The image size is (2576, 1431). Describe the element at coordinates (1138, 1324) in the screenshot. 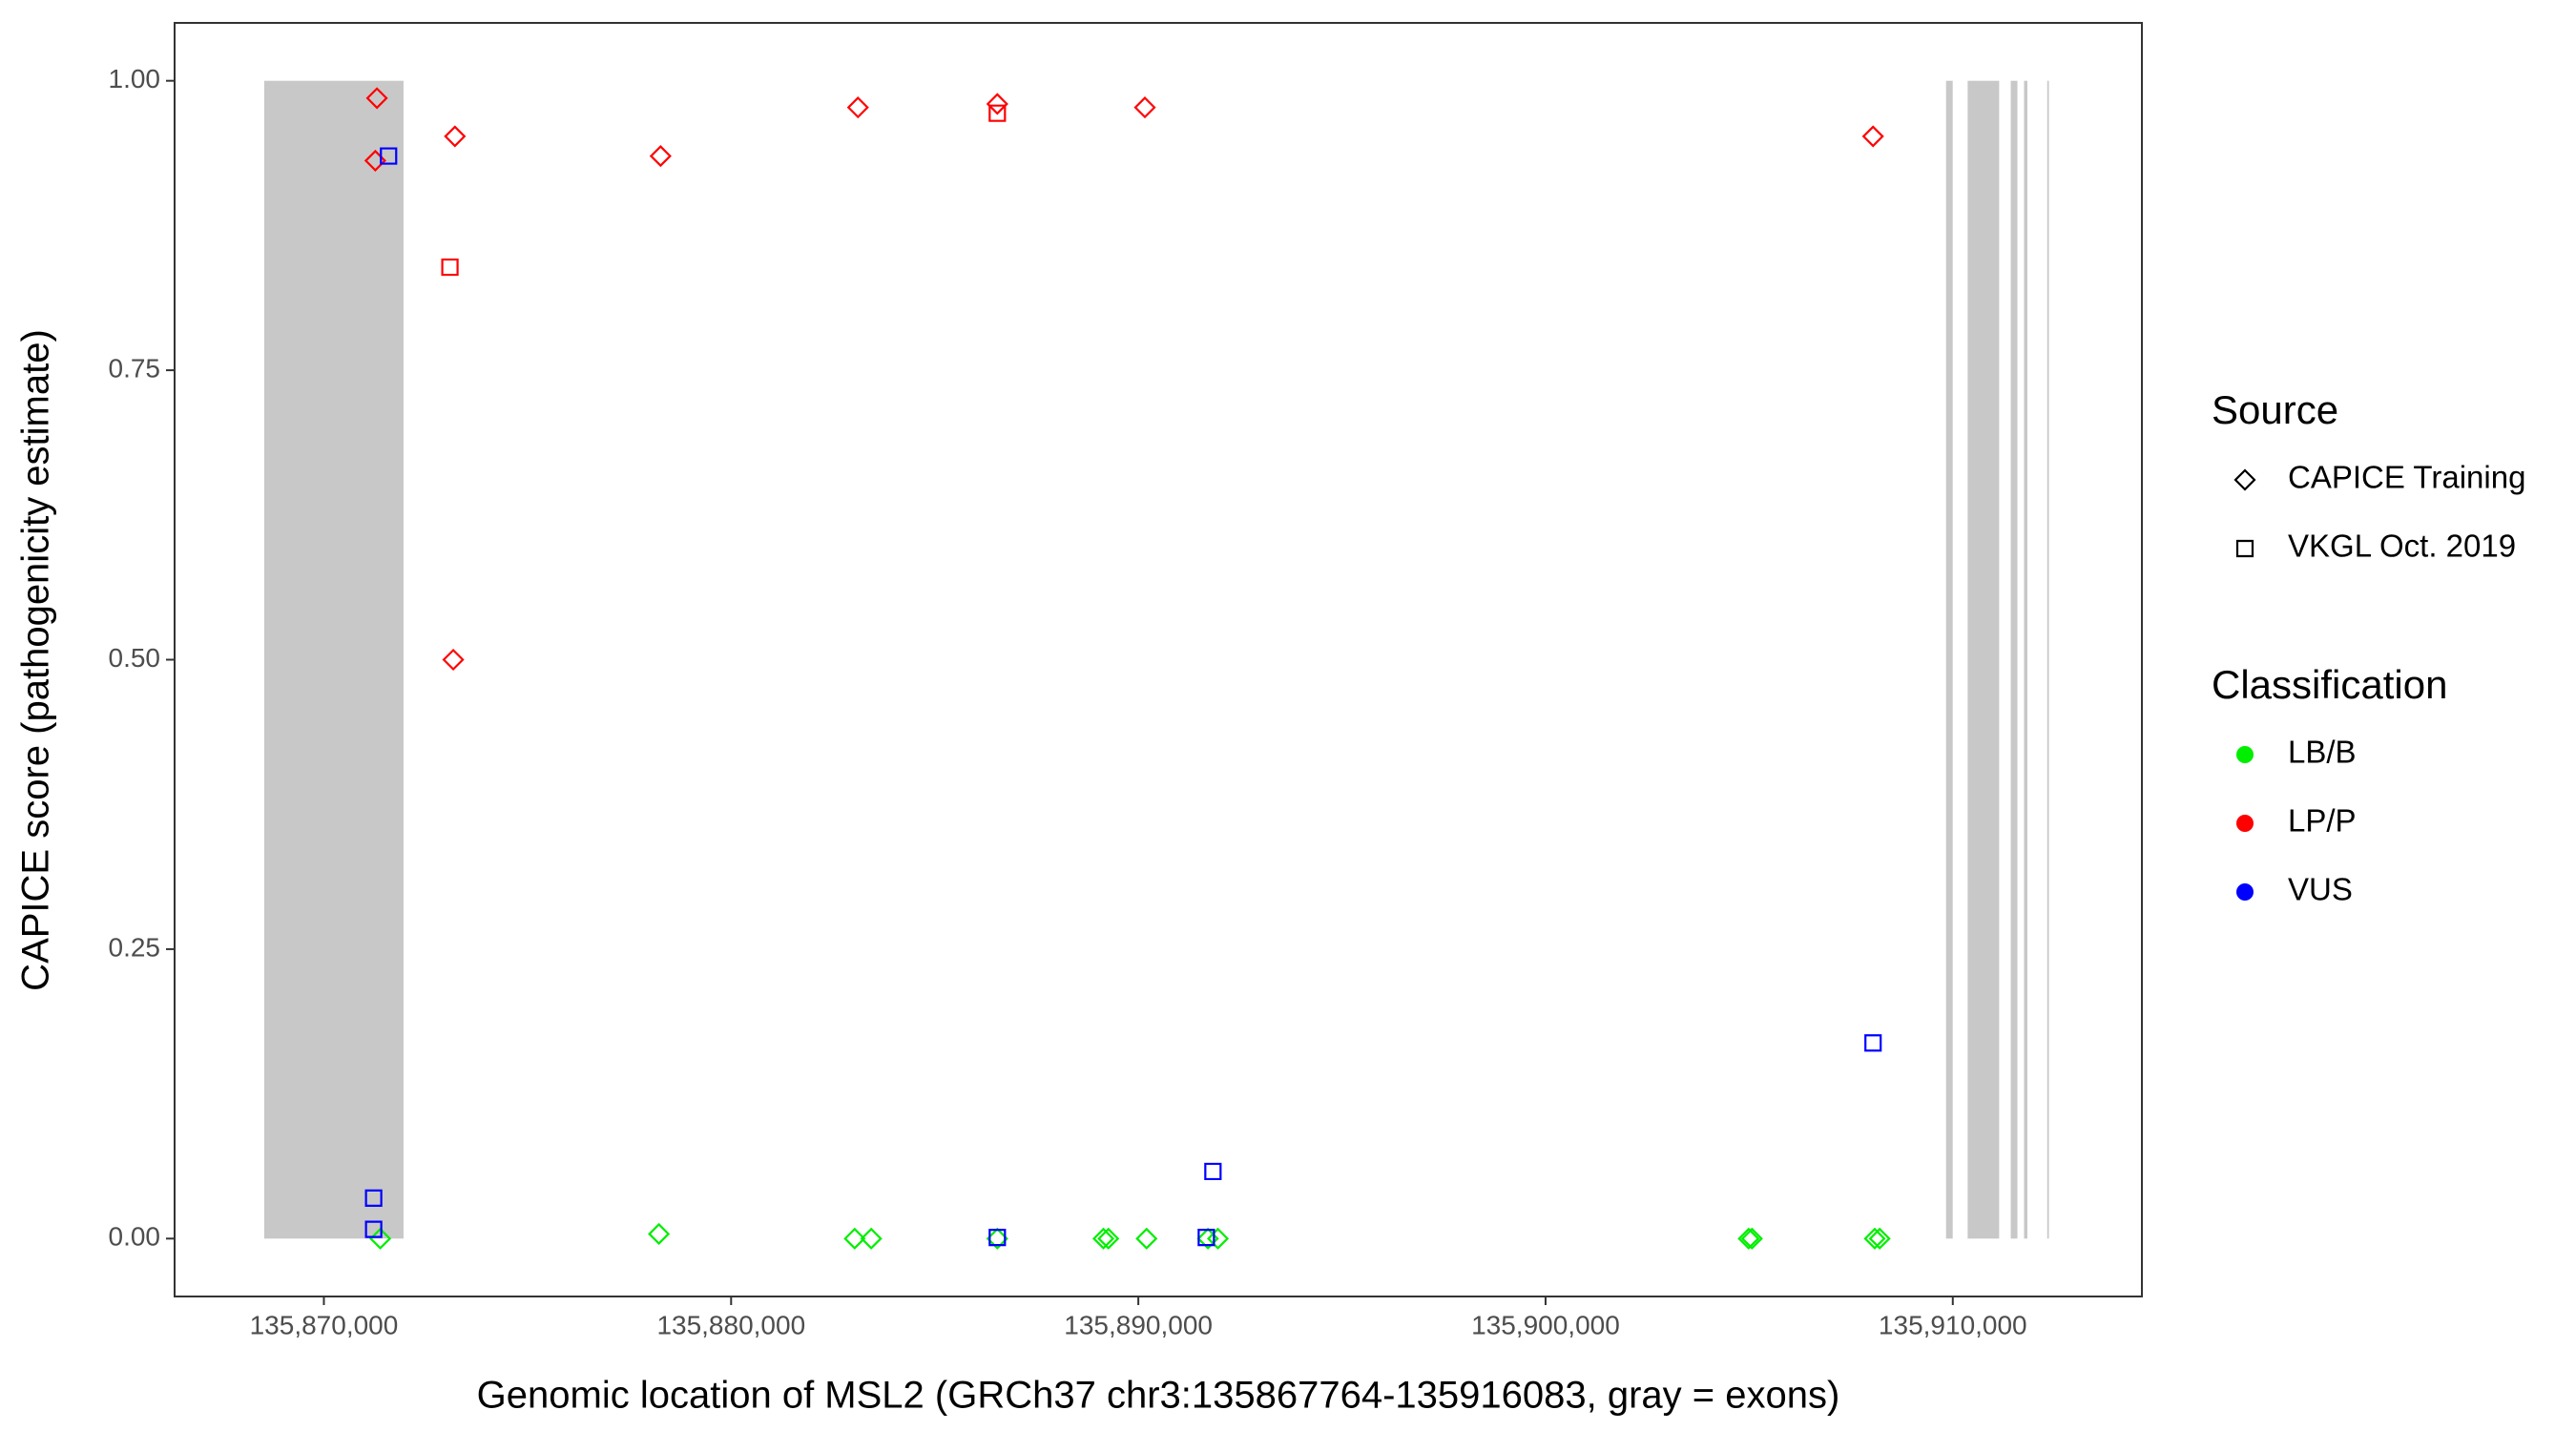

I see `x-tick-label: 135,890,000` at that location.